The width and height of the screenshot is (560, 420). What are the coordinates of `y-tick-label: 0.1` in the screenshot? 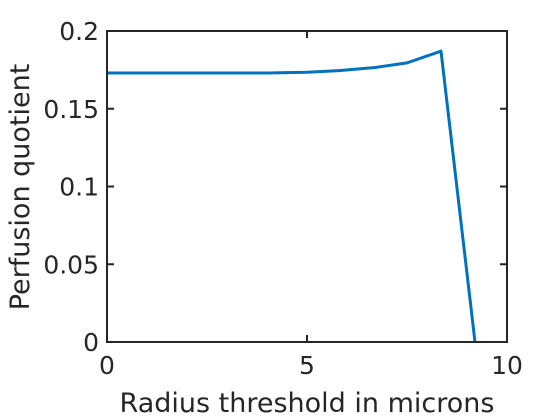 It's located at (79, 187).